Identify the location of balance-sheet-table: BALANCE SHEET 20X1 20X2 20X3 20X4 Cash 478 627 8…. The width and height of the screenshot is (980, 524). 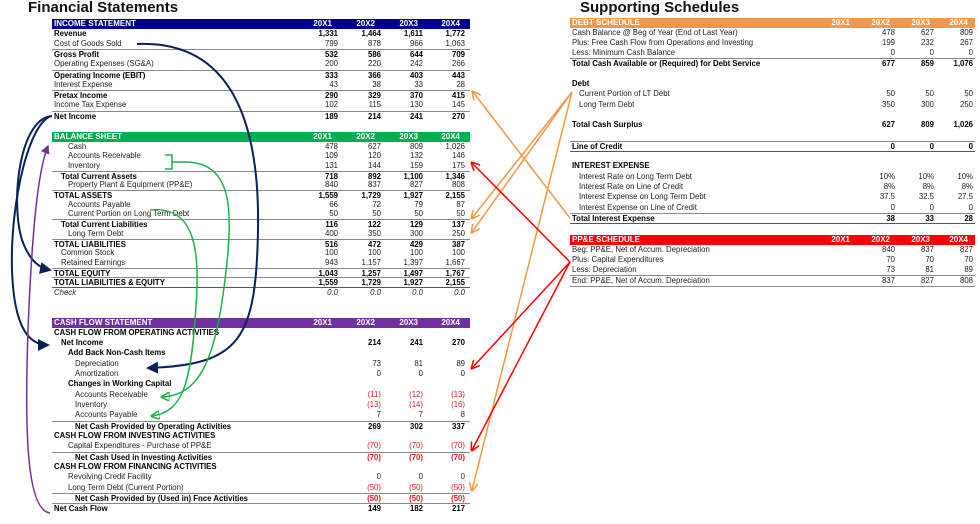
(261, 215).